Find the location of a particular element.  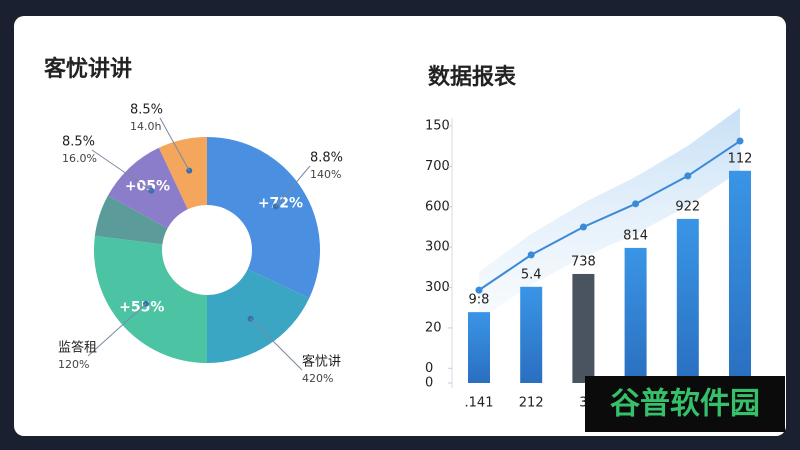

callout-label: 客忧讲 is located at coordinates (321, 362).